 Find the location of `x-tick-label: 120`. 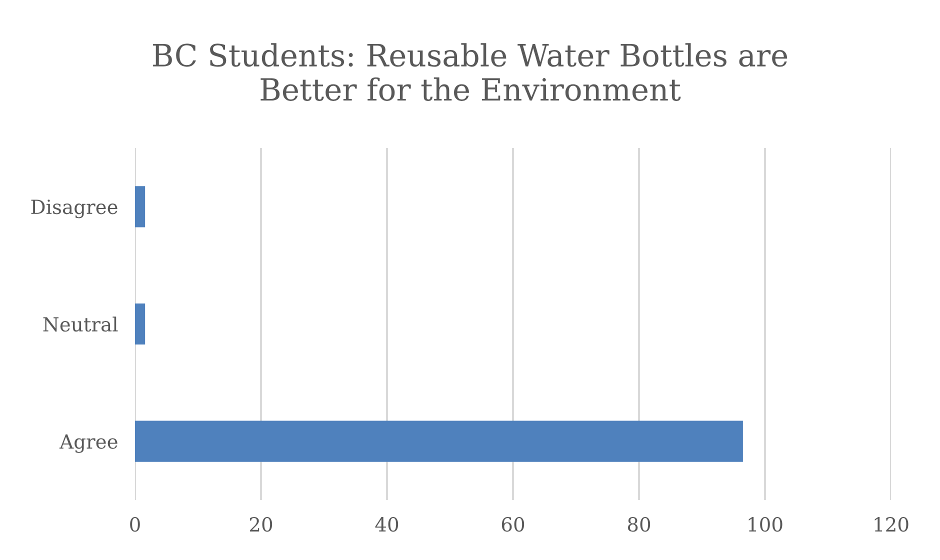

x-tick-label: 120 is located at coordinates (891, 524).